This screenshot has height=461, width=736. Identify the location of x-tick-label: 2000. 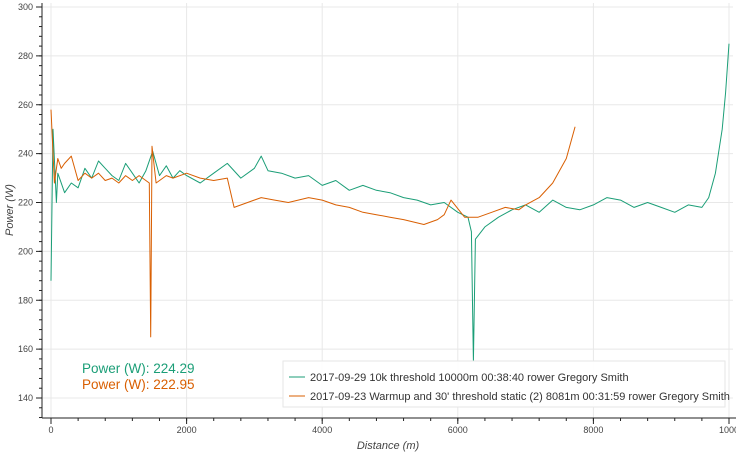
(187, 430).